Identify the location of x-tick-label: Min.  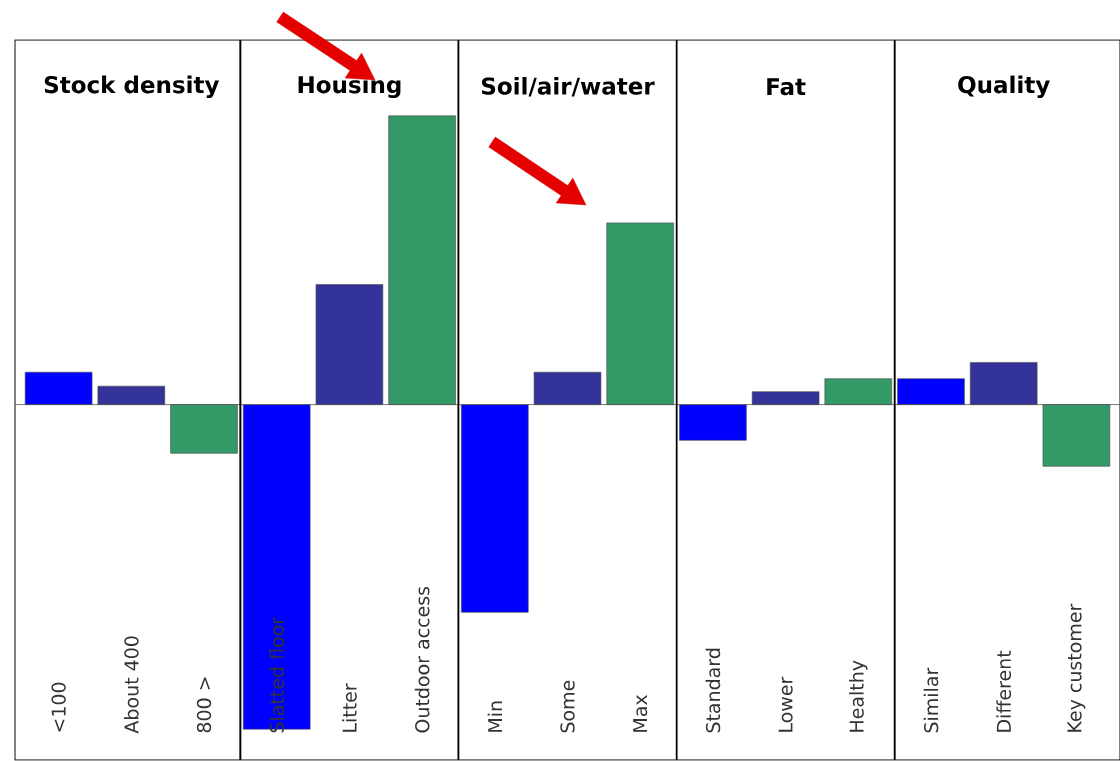
(495, 716).